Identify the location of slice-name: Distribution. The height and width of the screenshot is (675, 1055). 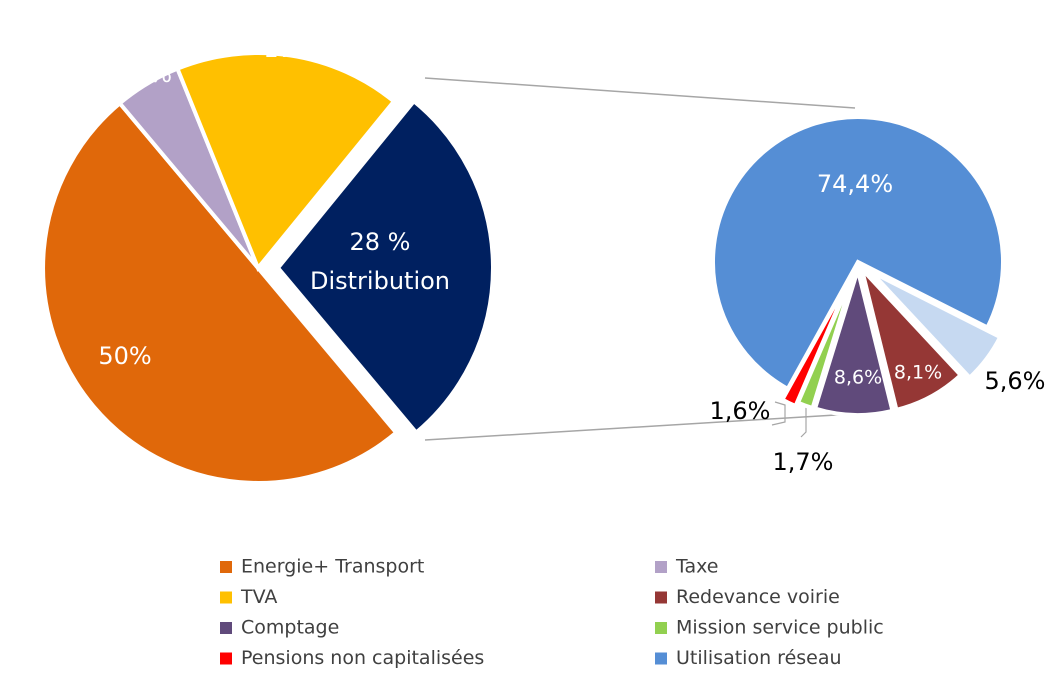
(380, 281).